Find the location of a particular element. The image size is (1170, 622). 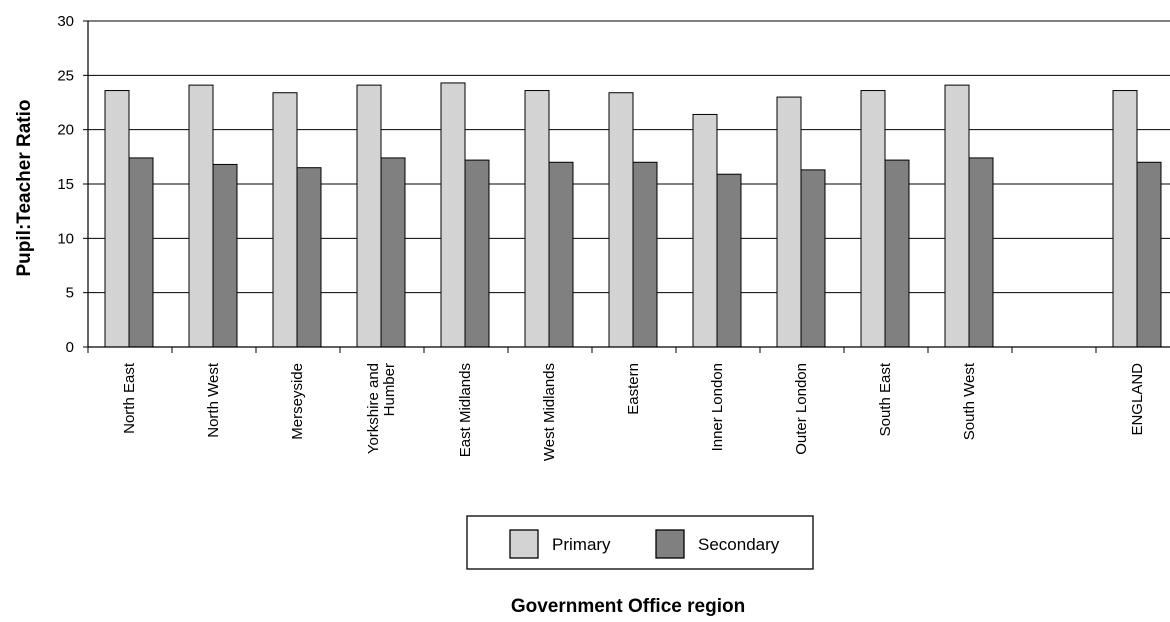

bar-primary-merseyside is located at coordinates (285, 220).